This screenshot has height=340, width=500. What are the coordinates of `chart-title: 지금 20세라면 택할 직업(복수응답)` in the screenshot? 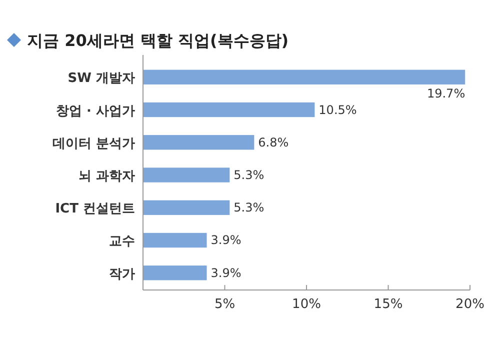 It's located at (158, 40).